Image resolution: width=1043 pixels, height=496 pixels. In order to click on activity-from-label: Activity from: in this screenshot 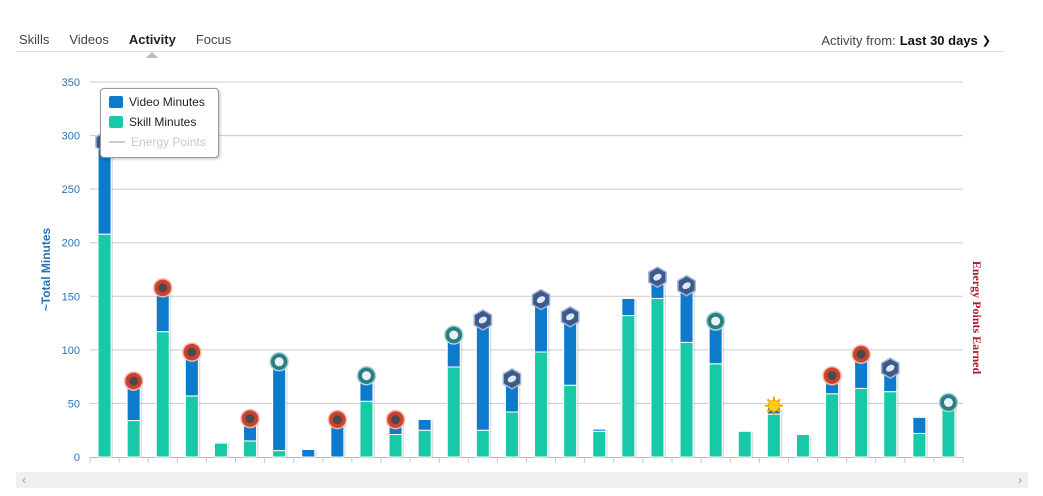, I will do `click(858, 40)`.